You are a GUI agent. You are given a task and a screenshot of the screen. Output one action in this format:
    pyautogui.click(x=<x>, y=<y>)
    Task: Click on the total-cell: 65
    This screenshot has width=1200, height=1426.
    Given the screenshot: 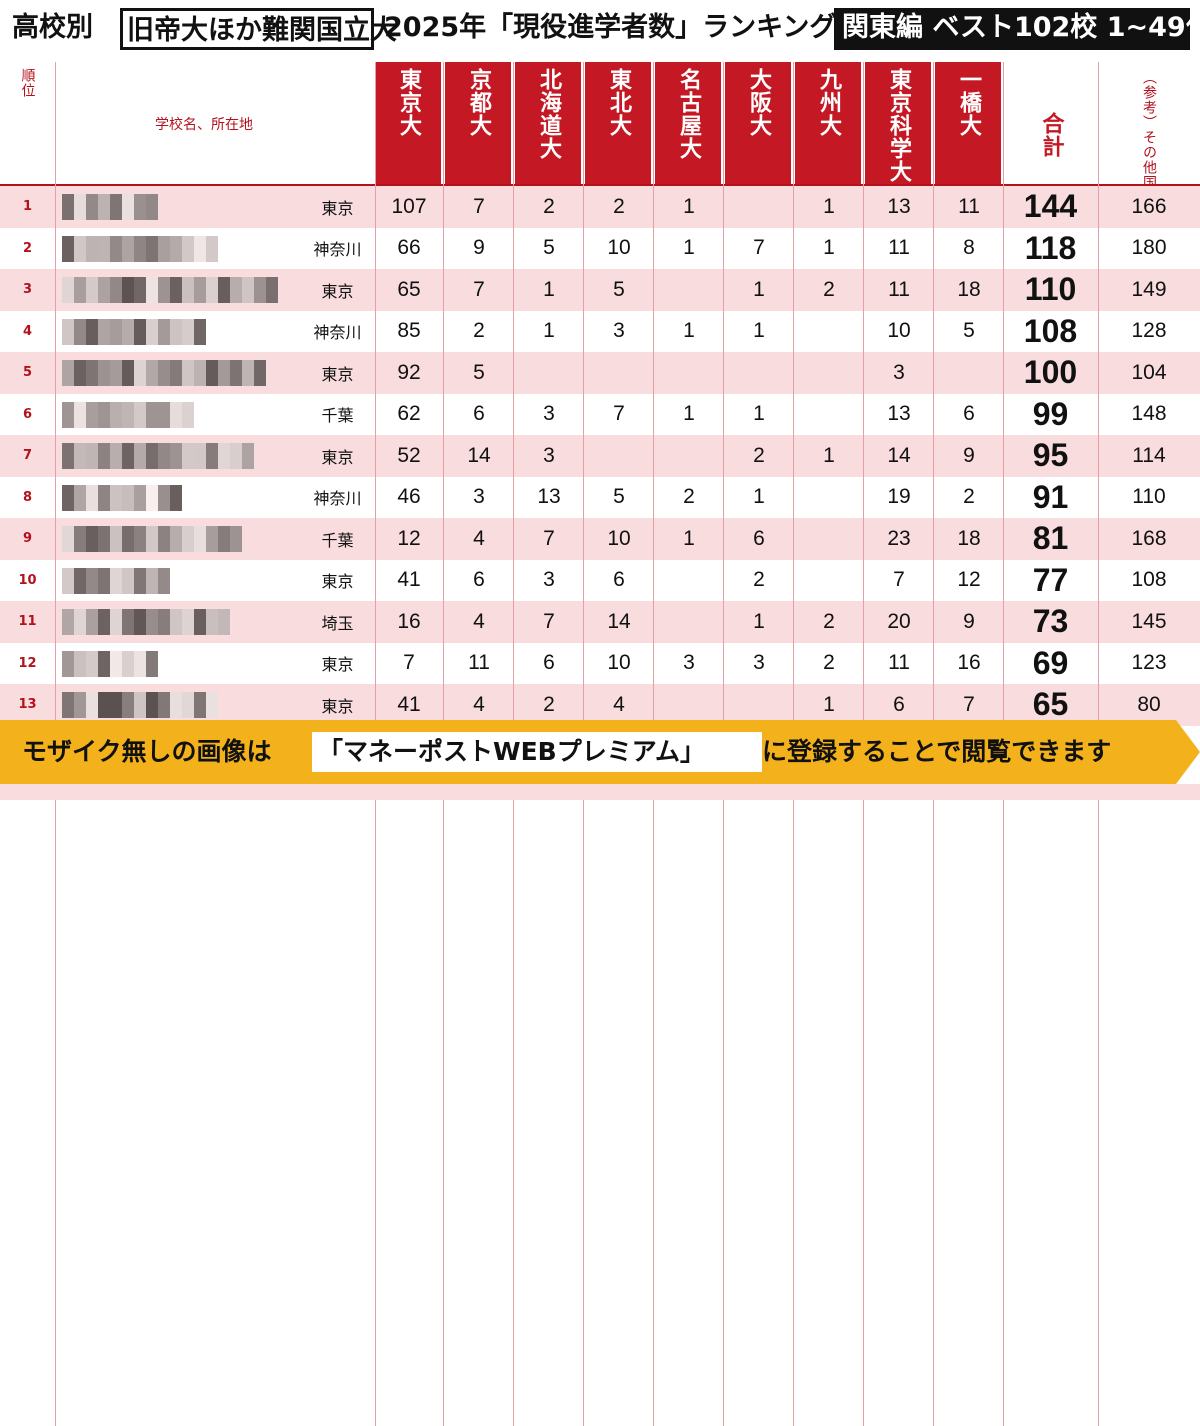 What is the action you would take?
    pyautogui.click(x=1050, y=704)
    